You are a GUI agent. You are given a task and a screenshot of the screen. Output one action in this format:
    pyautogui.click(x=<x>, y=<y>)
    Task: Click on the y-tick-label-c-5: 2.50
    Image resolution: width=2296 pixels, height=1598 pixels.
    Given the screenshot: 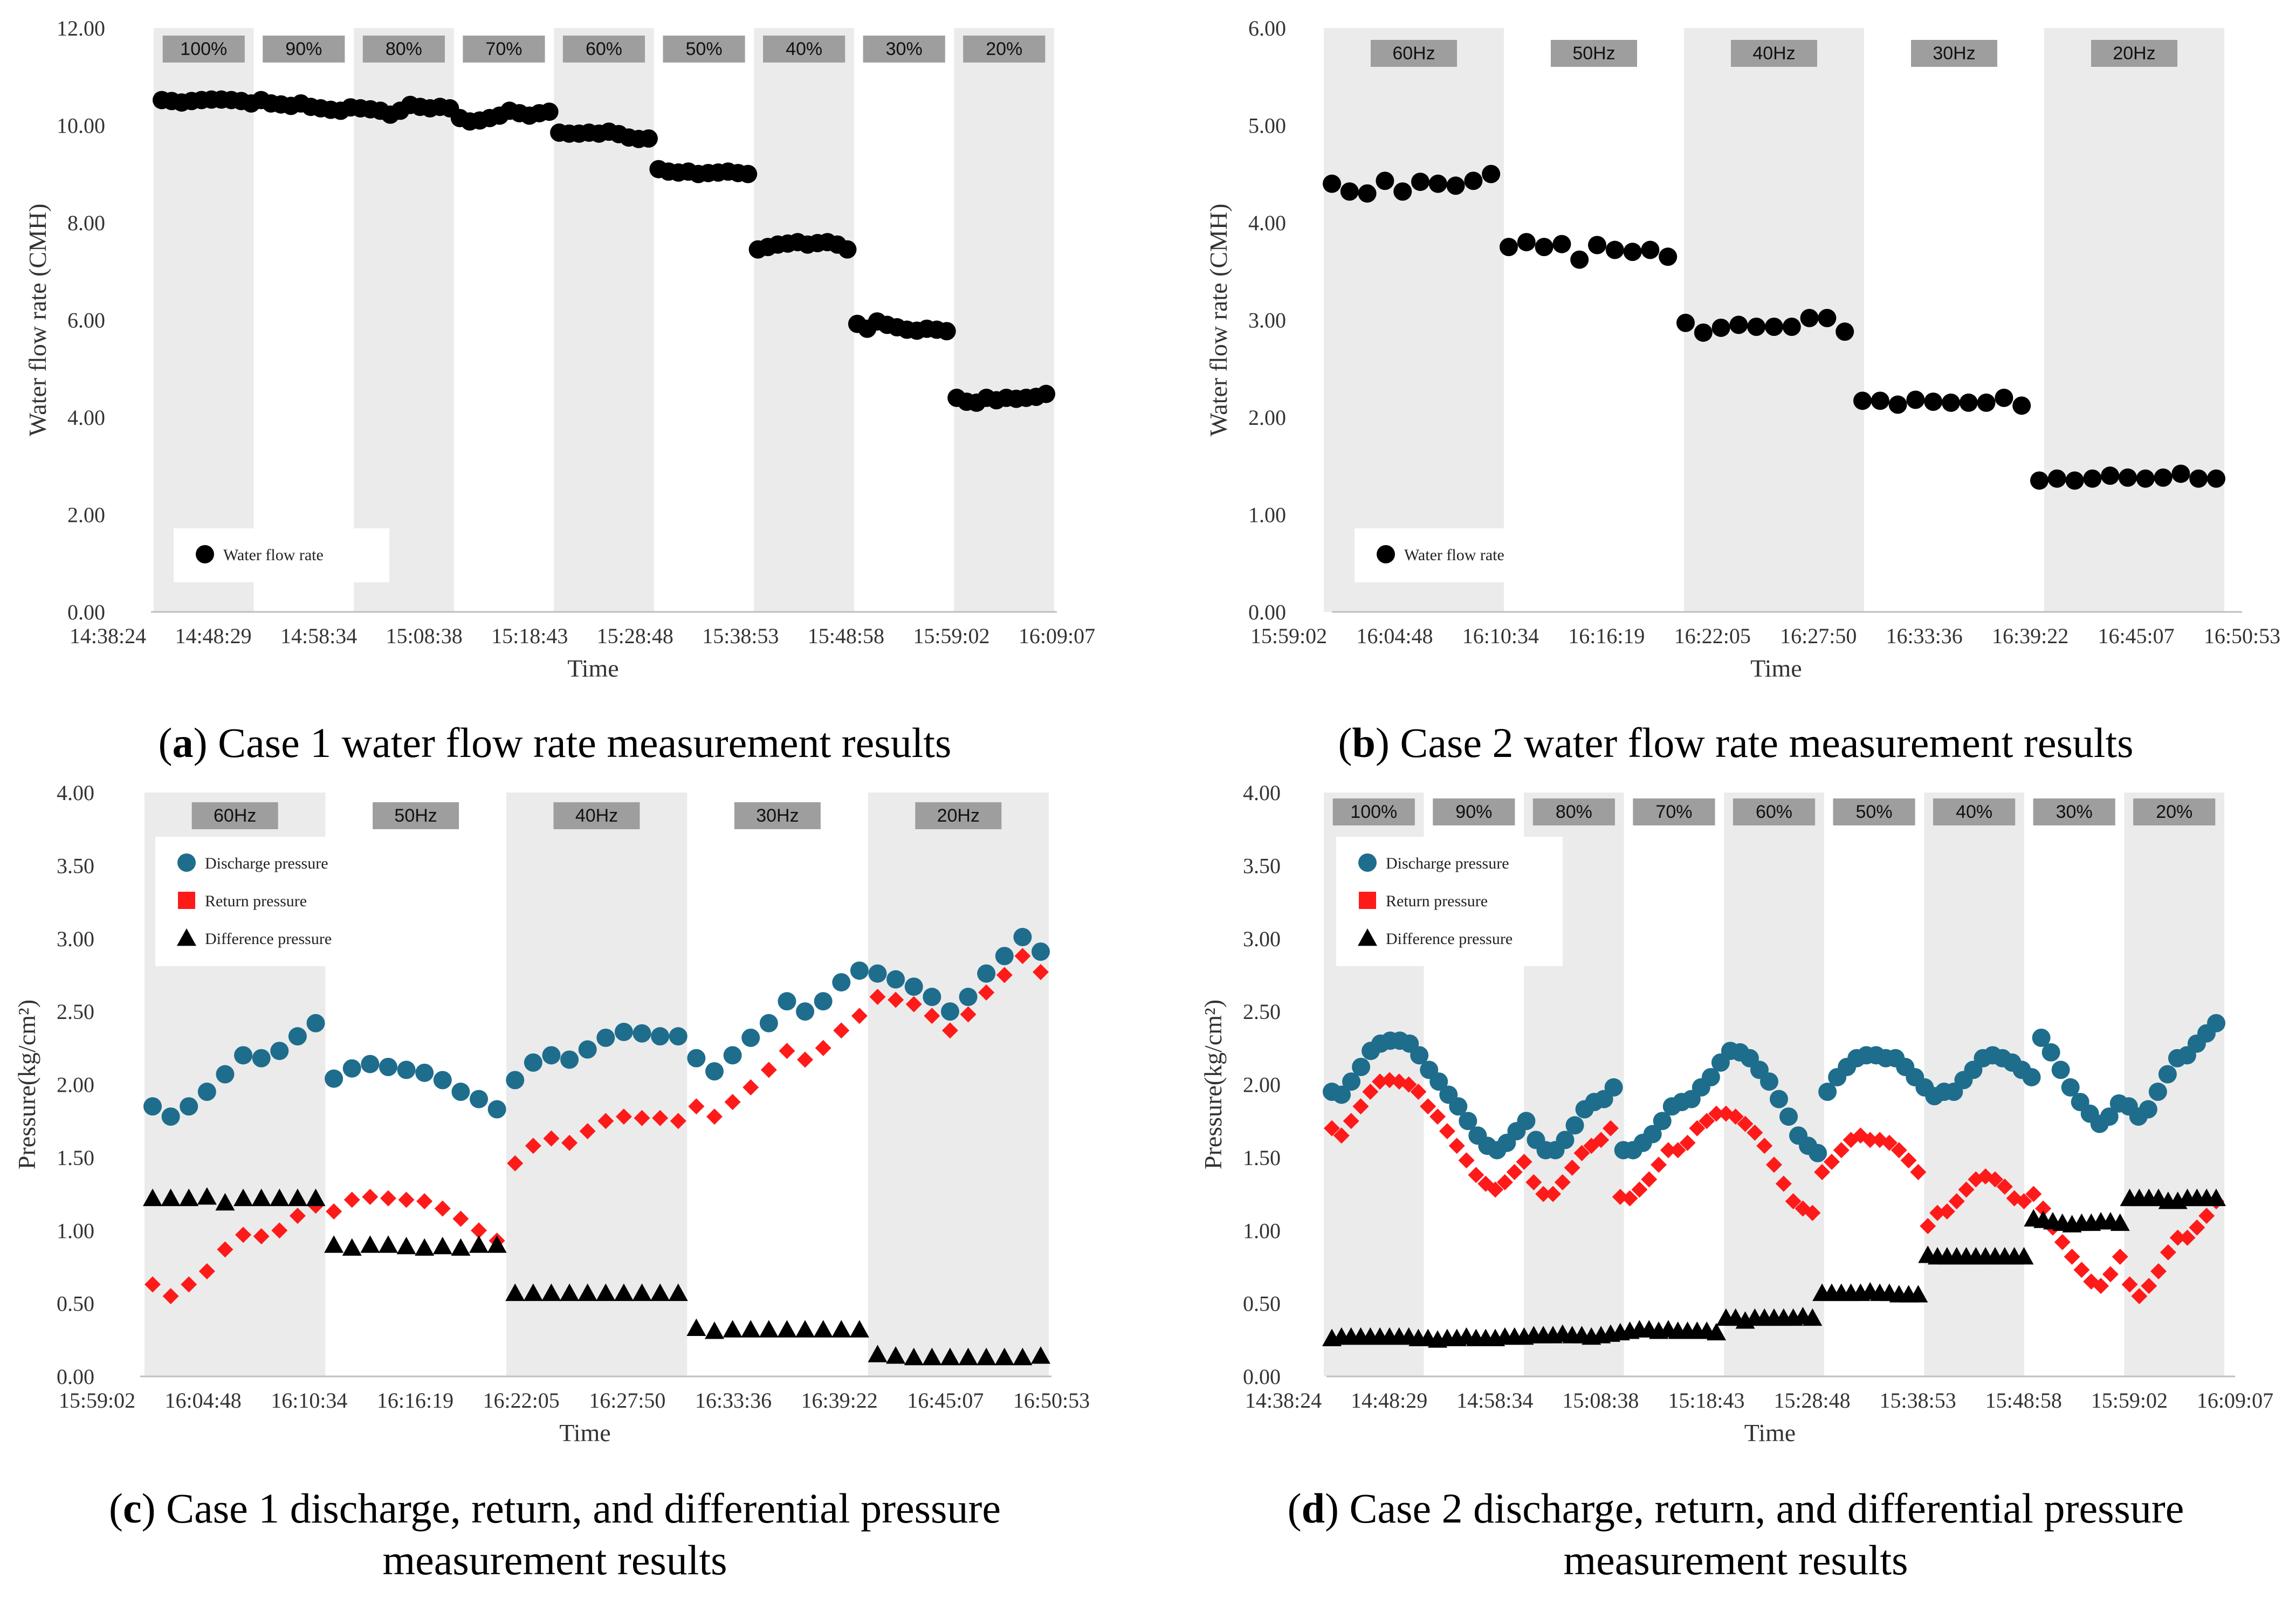 What is the action you would take?
    pyautogui.click(x=75, y=1012)
    